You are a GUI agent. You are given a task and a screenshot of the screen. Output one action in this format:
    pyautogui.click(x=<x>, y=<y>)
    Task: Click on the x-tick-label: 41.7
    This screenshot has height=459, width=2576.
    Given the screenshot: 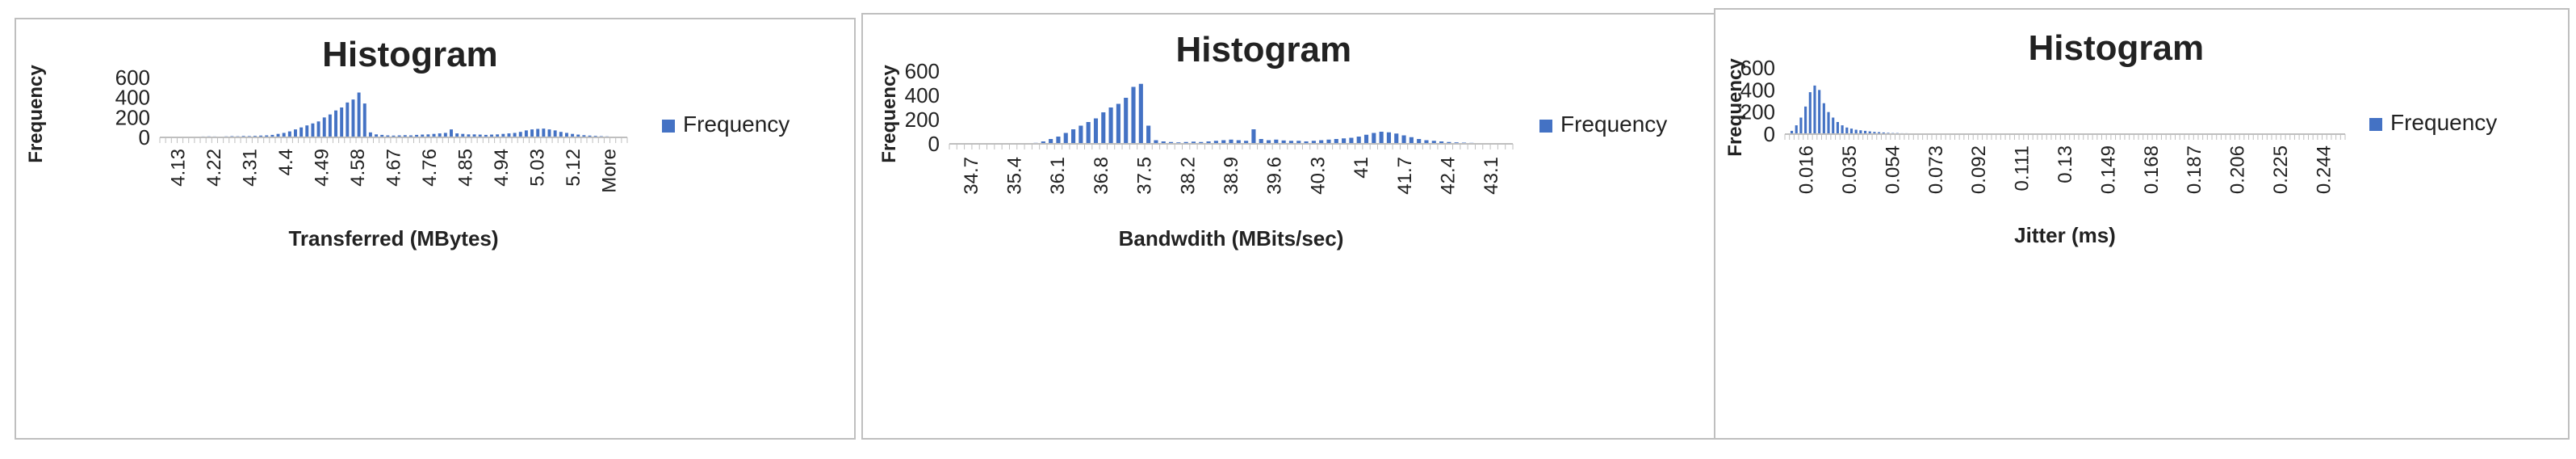 What is the action you would take?
    pyautogui.click(x=1405, y=176)
    